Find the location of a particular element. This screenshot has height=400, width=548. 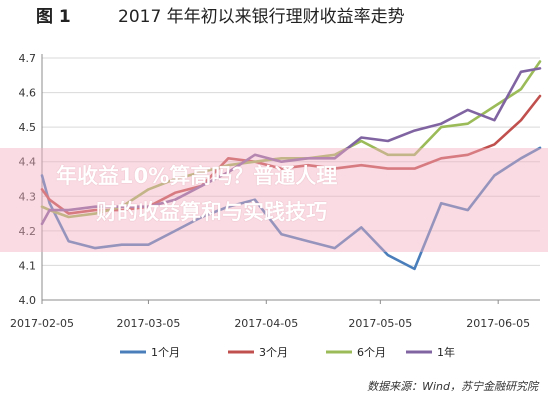

watermark-line-2: 财的收益算和与实践技巧 is located at coordinates (211, 212).